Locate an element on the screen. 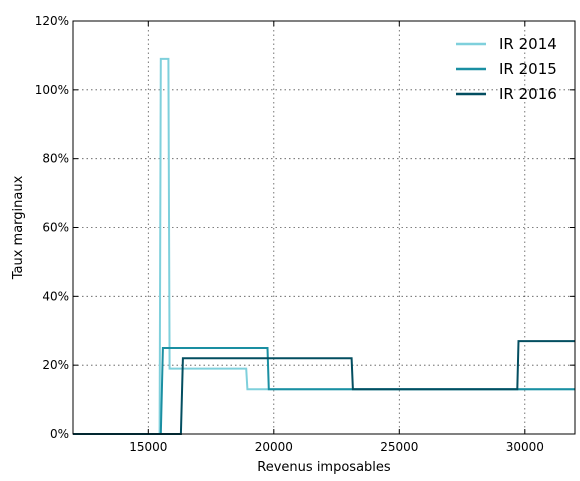  y-tick-label: 20% is located at coordinates (55, 365).